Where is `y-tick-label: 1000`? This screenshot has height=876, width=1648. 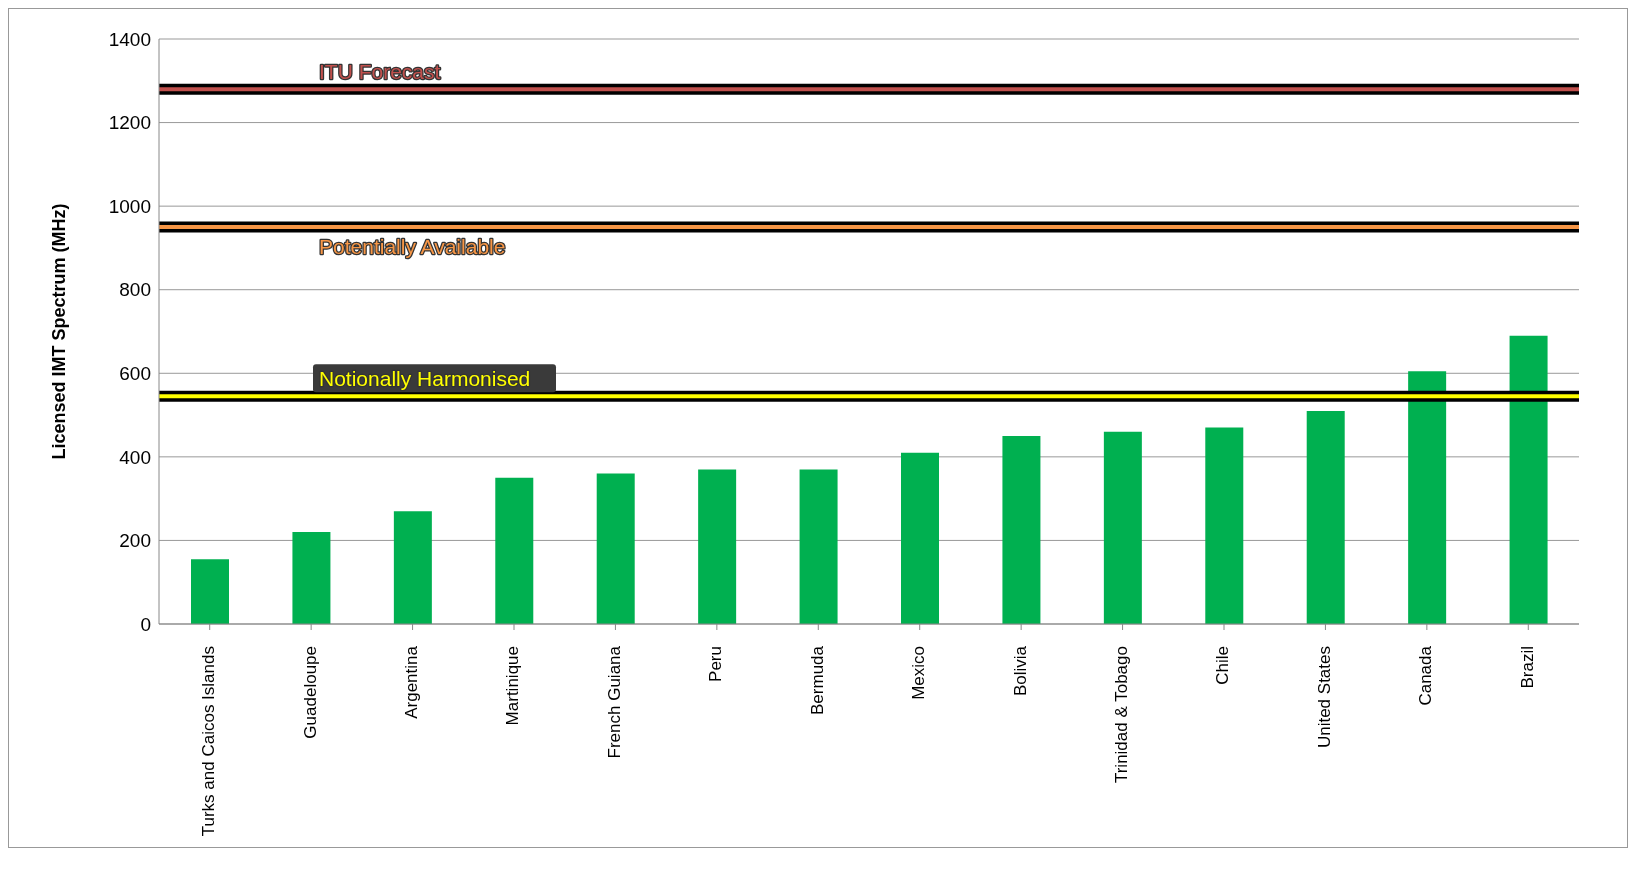 y-tick-label: 1000 is located at coordinates (129, 206).